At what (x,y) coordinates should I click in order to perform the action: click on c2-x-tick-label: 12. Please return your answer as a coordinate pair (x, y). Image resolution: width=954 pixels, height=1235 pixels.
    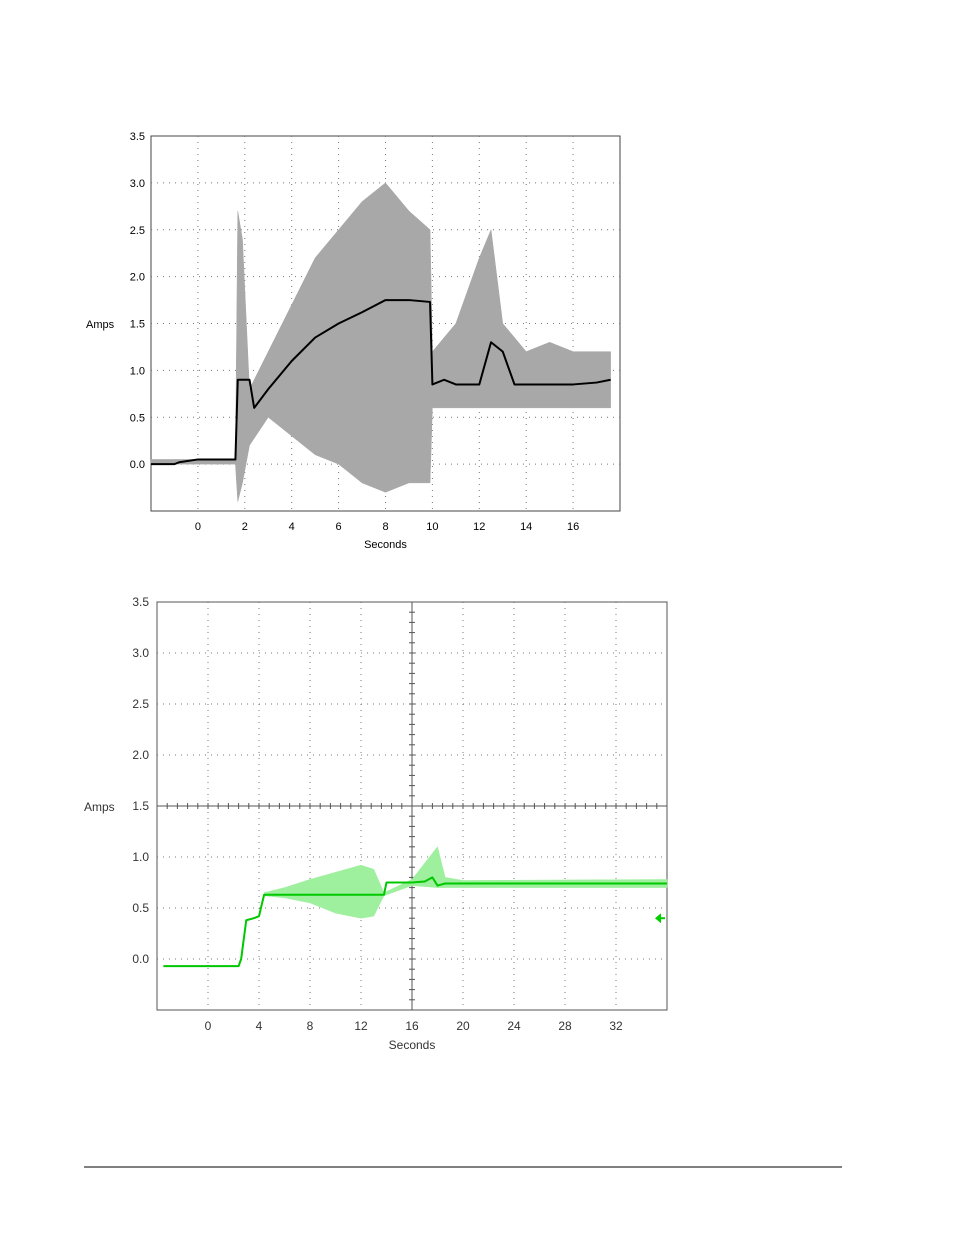
    Looking at the image, I should click on (361, 1026).